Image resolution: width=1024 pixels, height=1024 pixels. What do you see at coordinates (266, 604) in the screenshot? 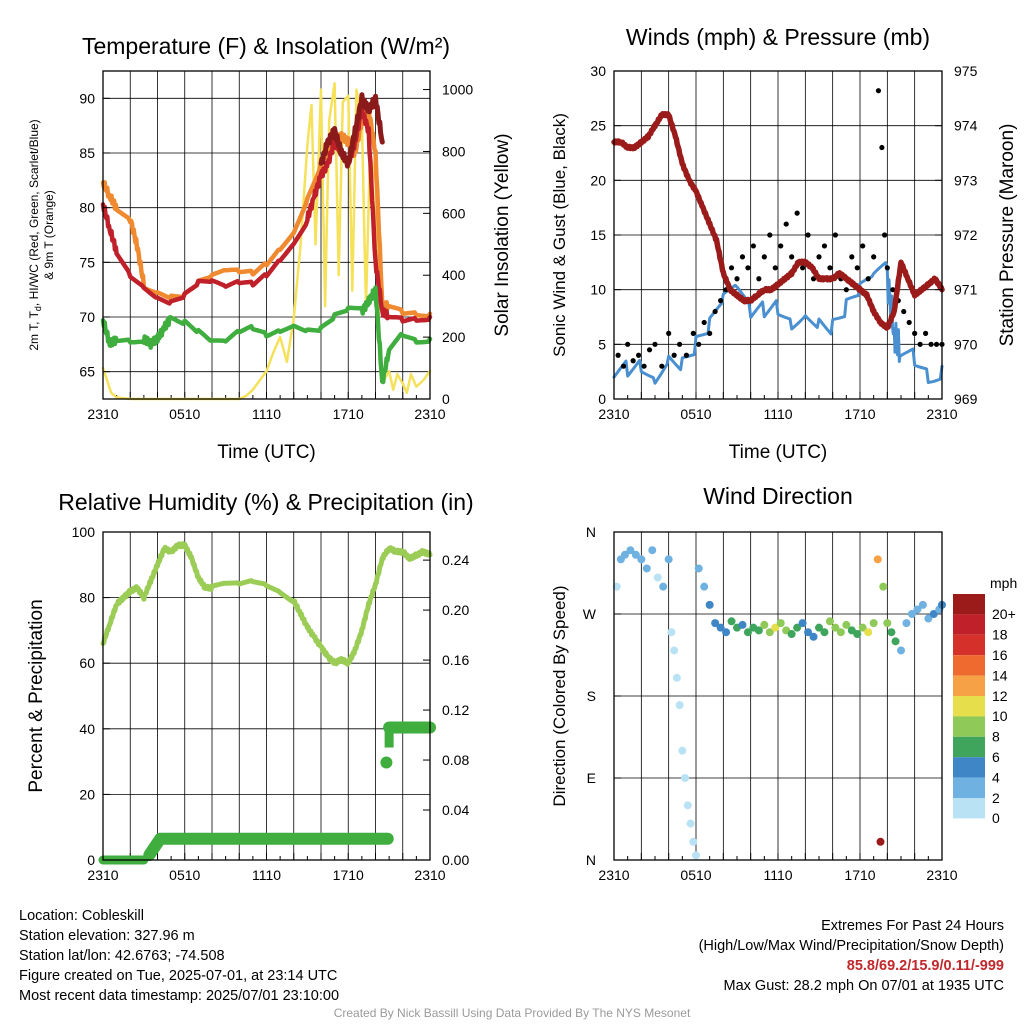
I see `rh-line` at bounding box center [266, 604].